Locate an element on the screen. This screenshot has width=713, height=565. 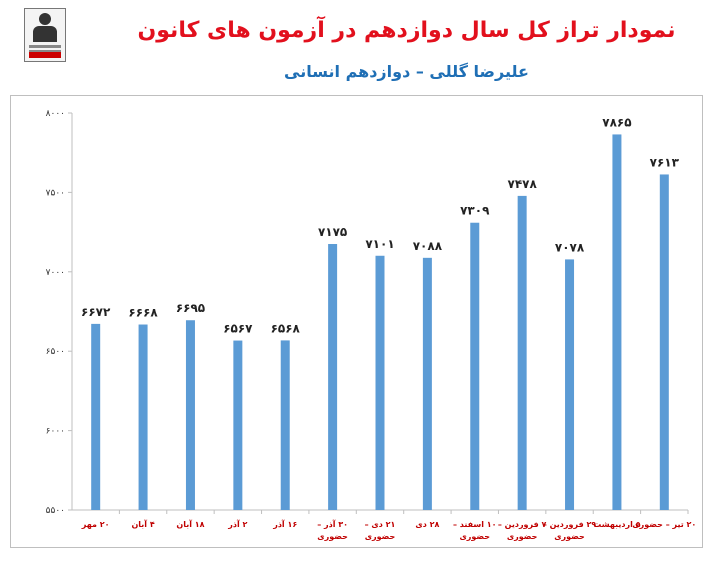
x-tick-label: ۲۰ مهر is located at coordinates (95, 524).